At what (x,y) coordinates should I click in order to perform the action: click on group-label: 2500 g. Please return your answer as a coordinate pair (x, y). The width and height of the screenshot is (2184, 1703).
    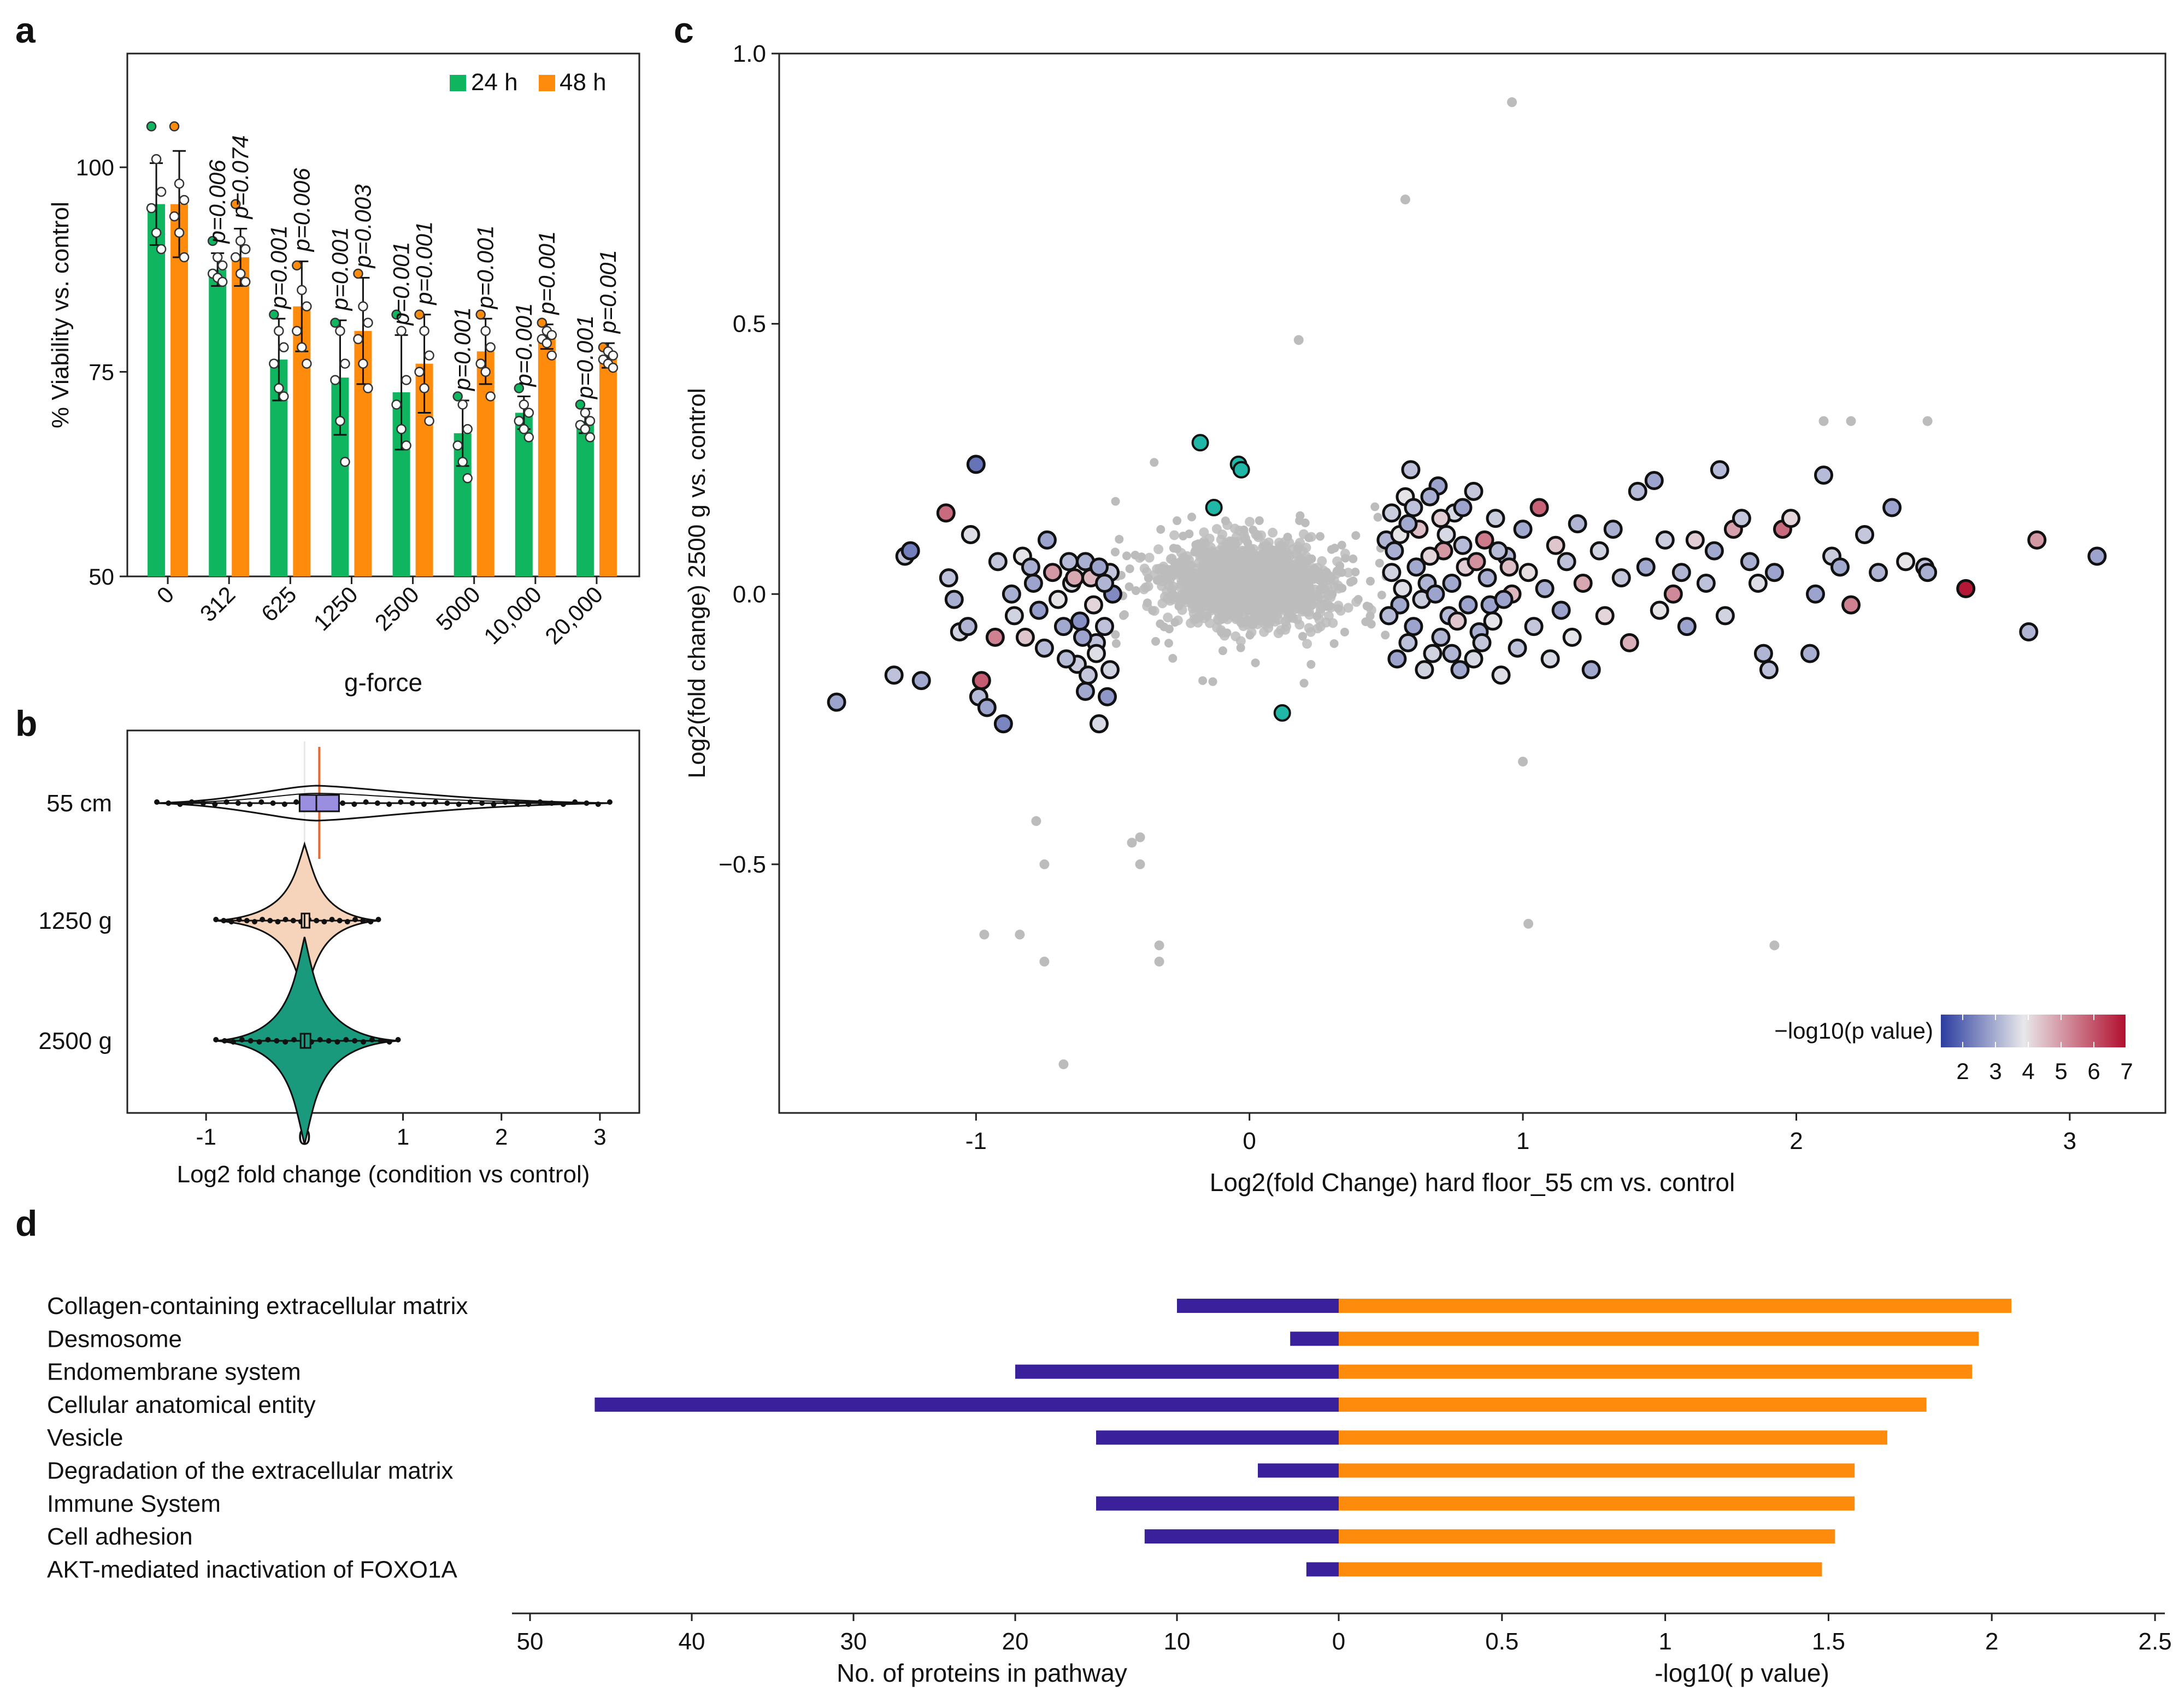
    Looking at the image, I should click on (75, 1041).